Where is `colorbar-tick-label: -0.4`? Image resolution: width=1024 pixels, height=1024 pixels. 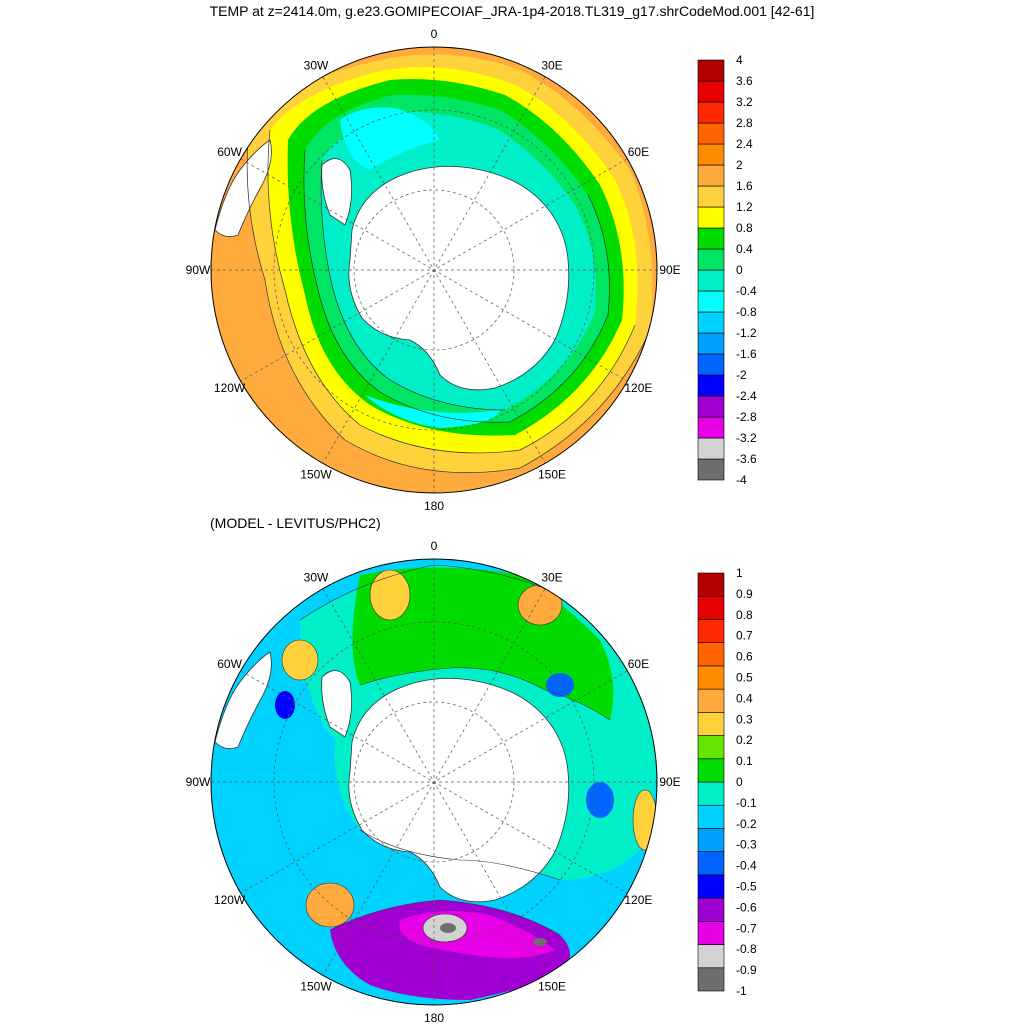 colorbar-tick-label: -0.4 is located at coordinates (746, 866).